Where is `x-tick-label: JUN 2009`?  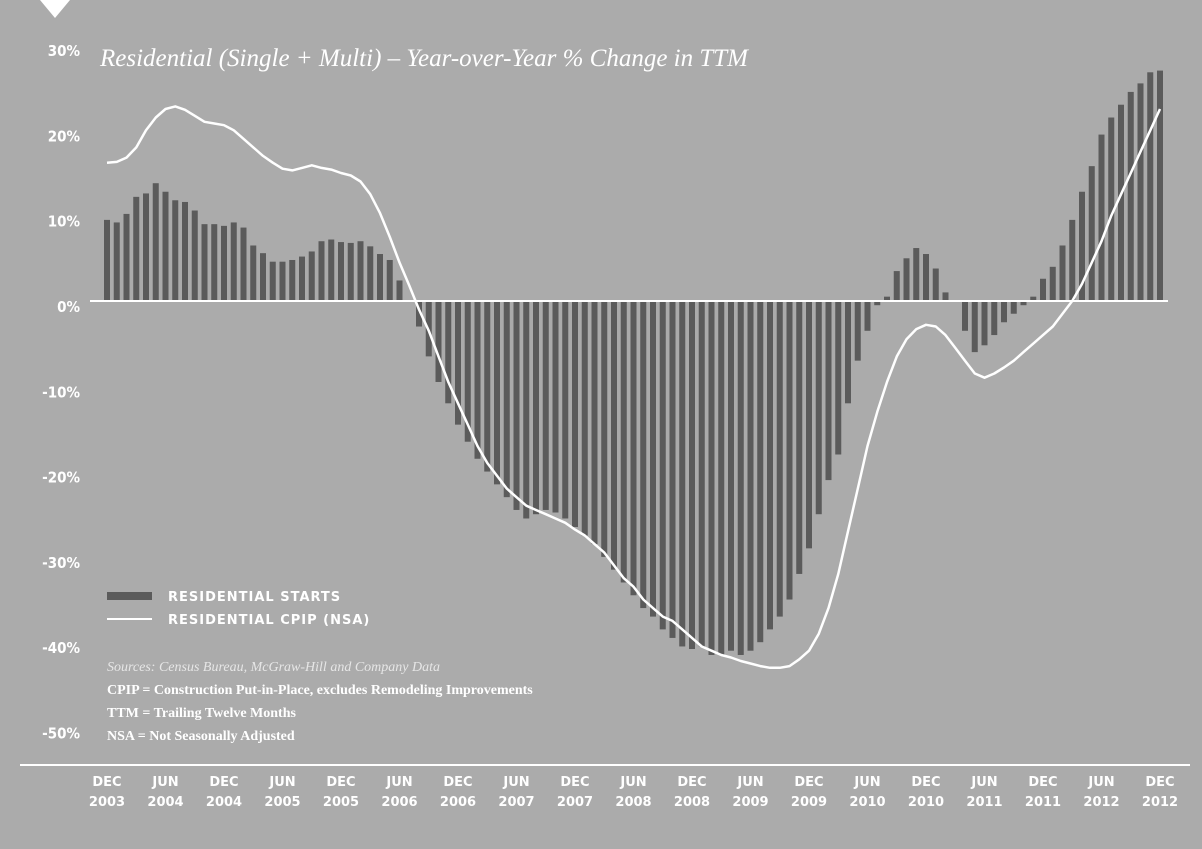
x-tick-label: JUN 2009 is located at coordinates (750, 792).